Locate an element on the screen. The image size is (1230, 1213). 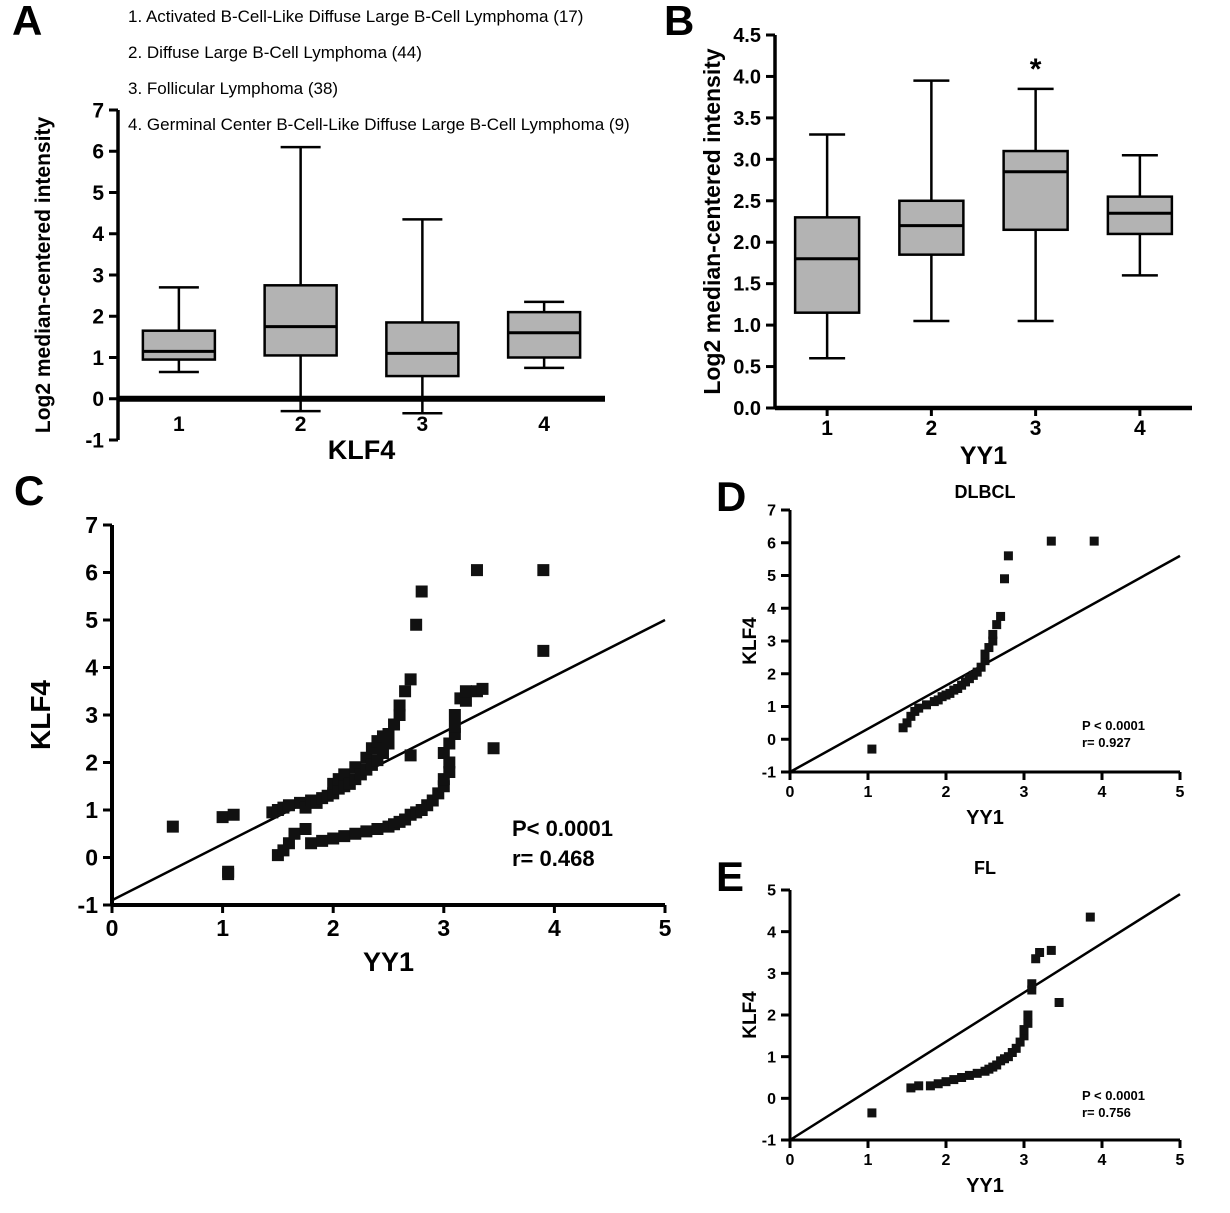
y-tick-label: 3 is located at coordinates (91, 715).